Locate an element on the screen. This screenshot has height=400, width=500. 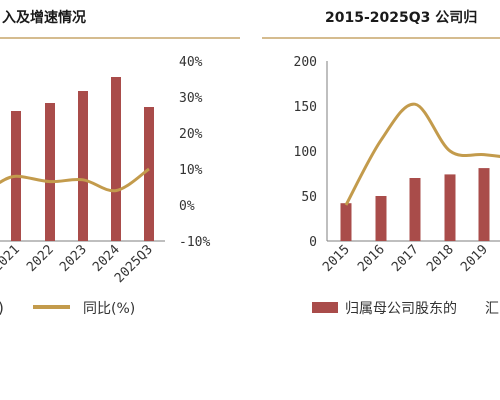
right-legend-bar-swatch is located at coordinates (325, 307).